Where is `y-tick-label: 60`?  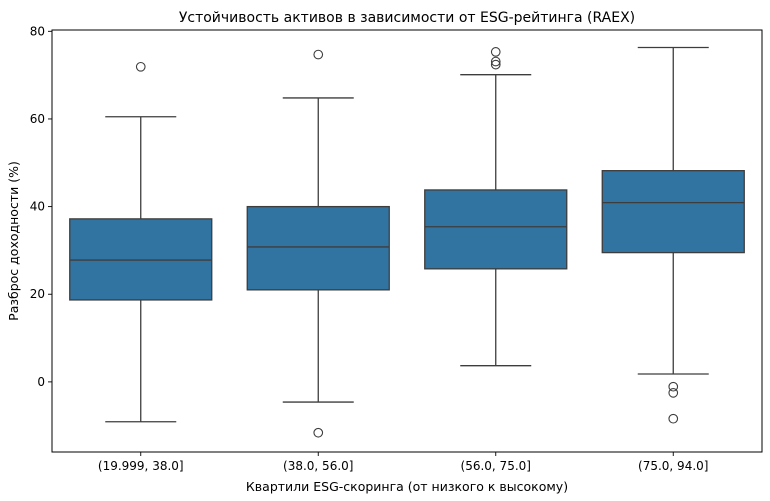
y-tick-label: 60 is located at coordinates (37, 119).